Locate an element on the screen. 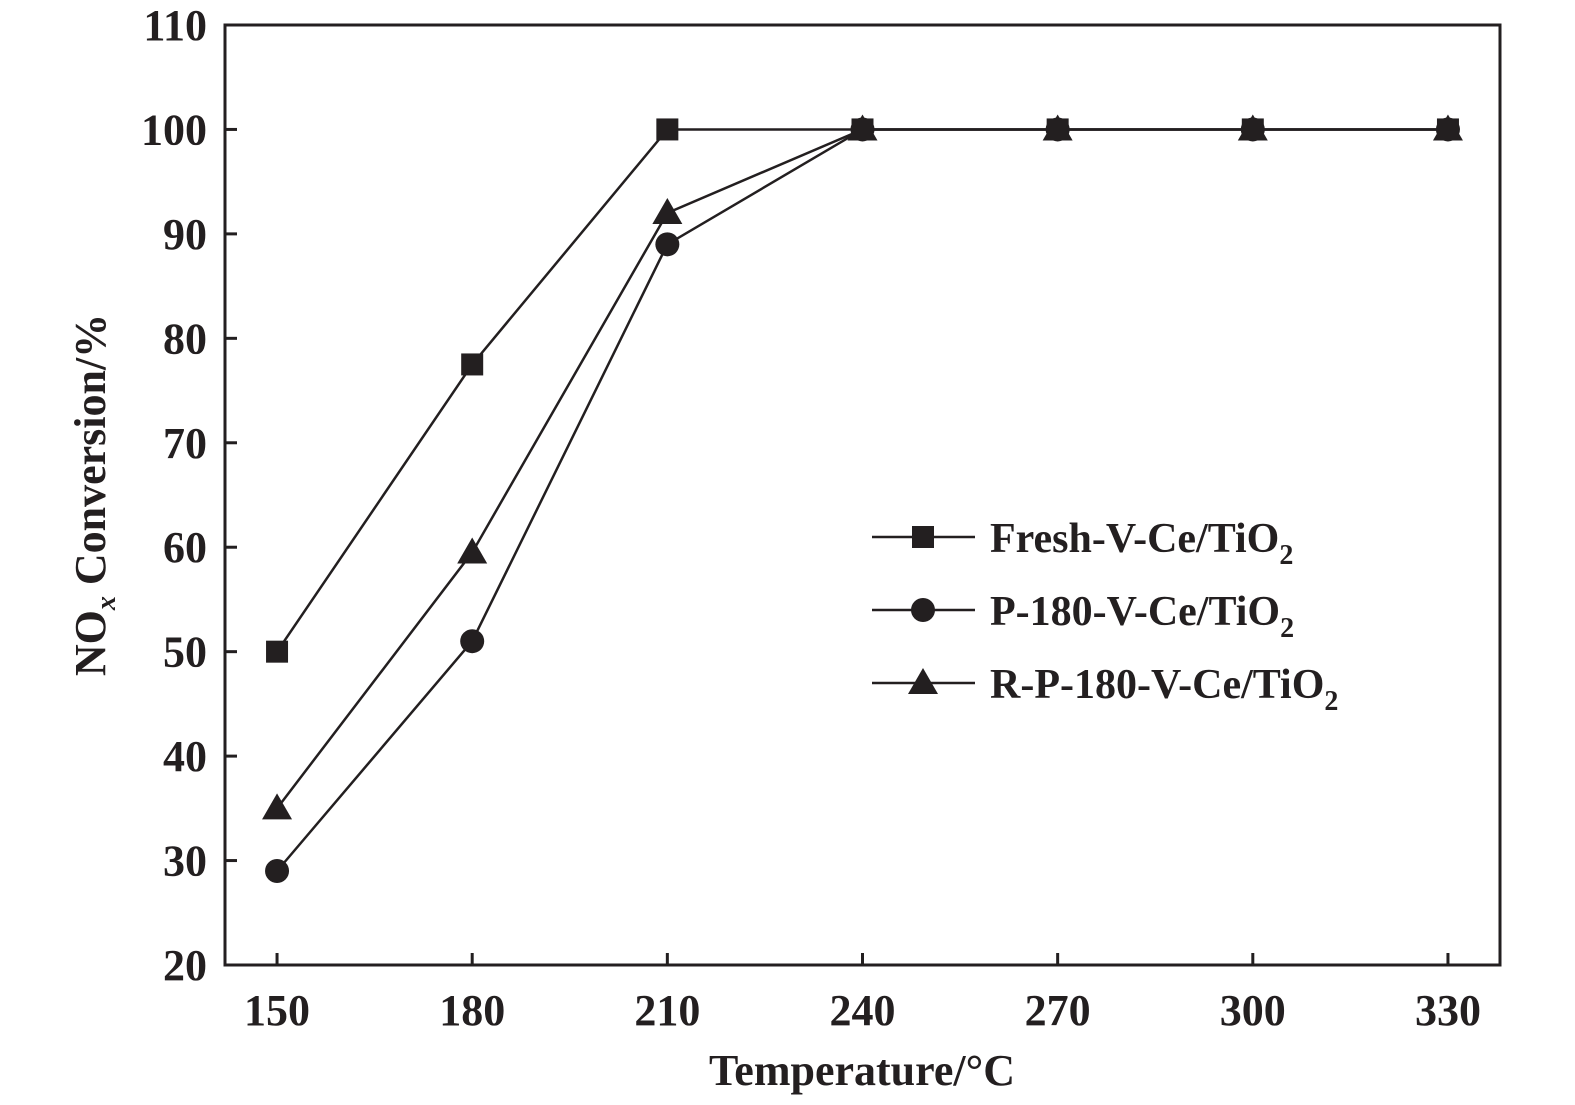  legend-marker-triangle is located at coordinates (923, 681).